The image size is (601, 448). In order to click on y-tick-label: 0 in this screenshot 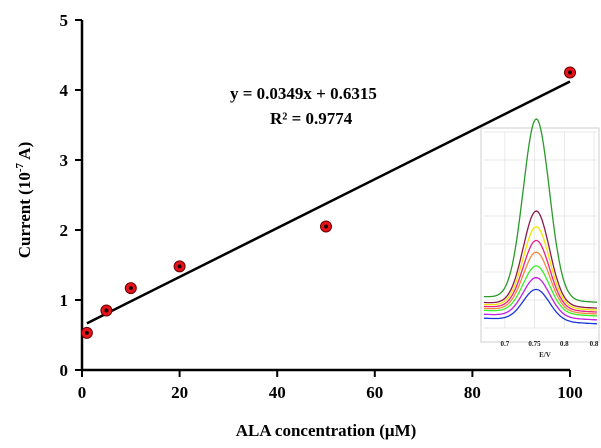, I will do `click(64, 370)`.